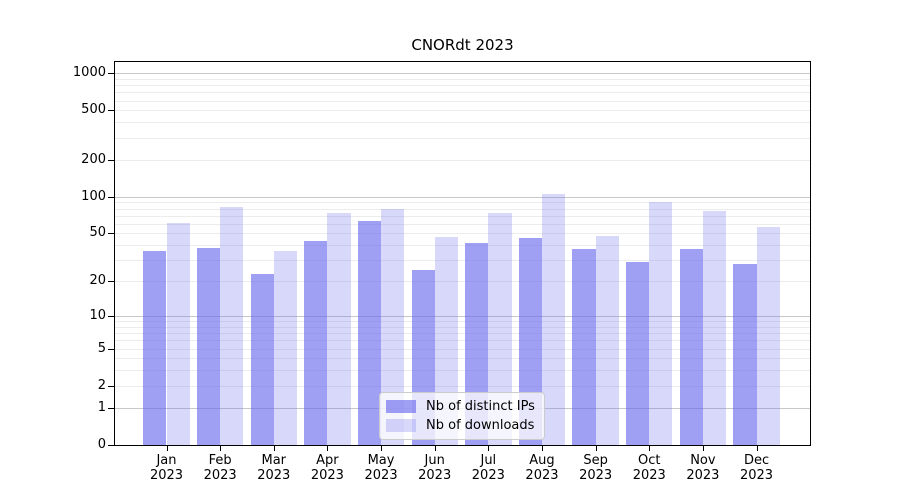 Image resolution: width=900 pixels, height=500 pixels. I want to click on bar-downloads-mar, so click(285, 347).